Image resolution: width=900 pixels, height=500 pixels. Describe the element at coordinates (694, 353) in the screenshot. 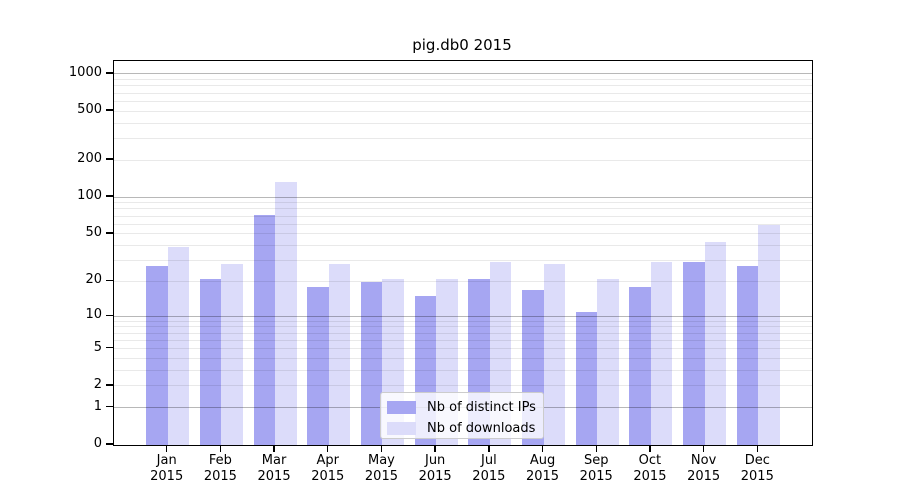

I see `bar-distinct-ips-nov` at that location.